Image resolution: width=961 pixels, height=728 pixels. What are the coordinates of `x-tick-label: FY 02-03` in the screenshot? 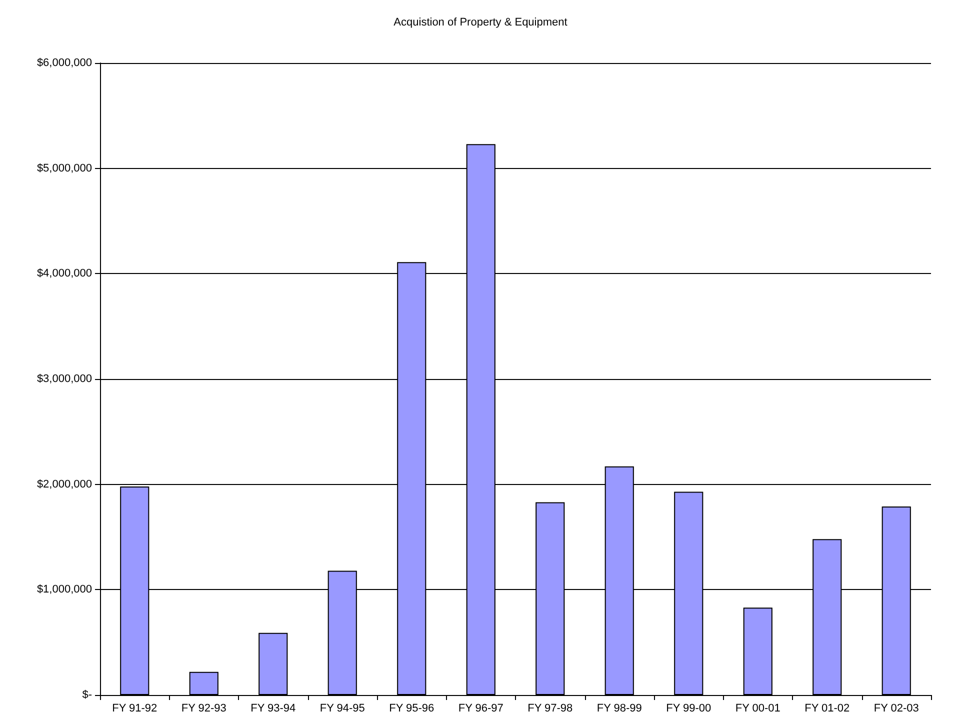 It's located at (896, 708).